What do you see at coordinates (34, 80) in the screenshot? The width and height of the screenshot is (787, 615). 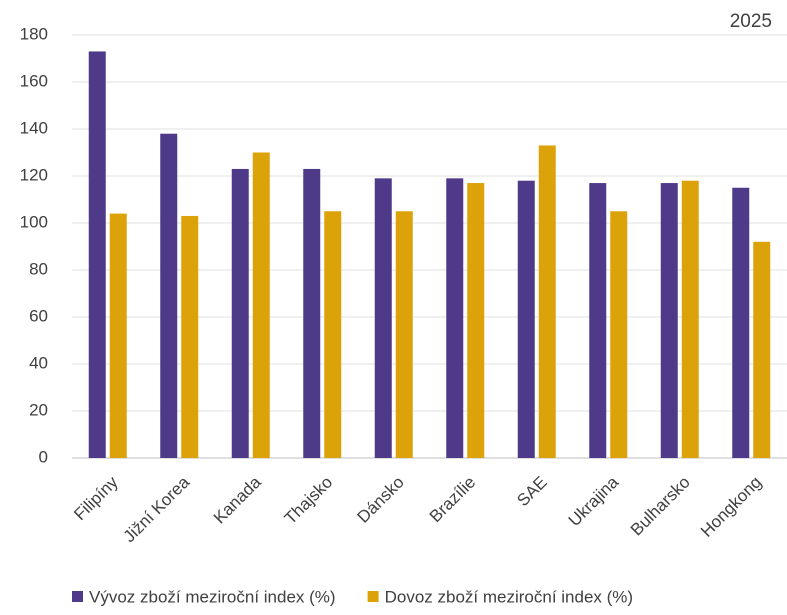 I see `y-tick-label: 160` at bounding box center [34, 80].